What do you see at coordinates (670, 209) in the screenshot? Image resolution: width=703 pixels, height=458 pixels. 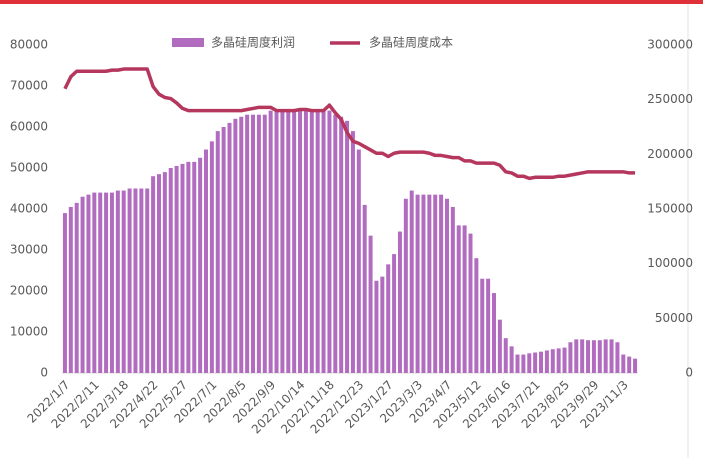 I see `y2-tick-label: 150000` at bounding box center [670, 209].